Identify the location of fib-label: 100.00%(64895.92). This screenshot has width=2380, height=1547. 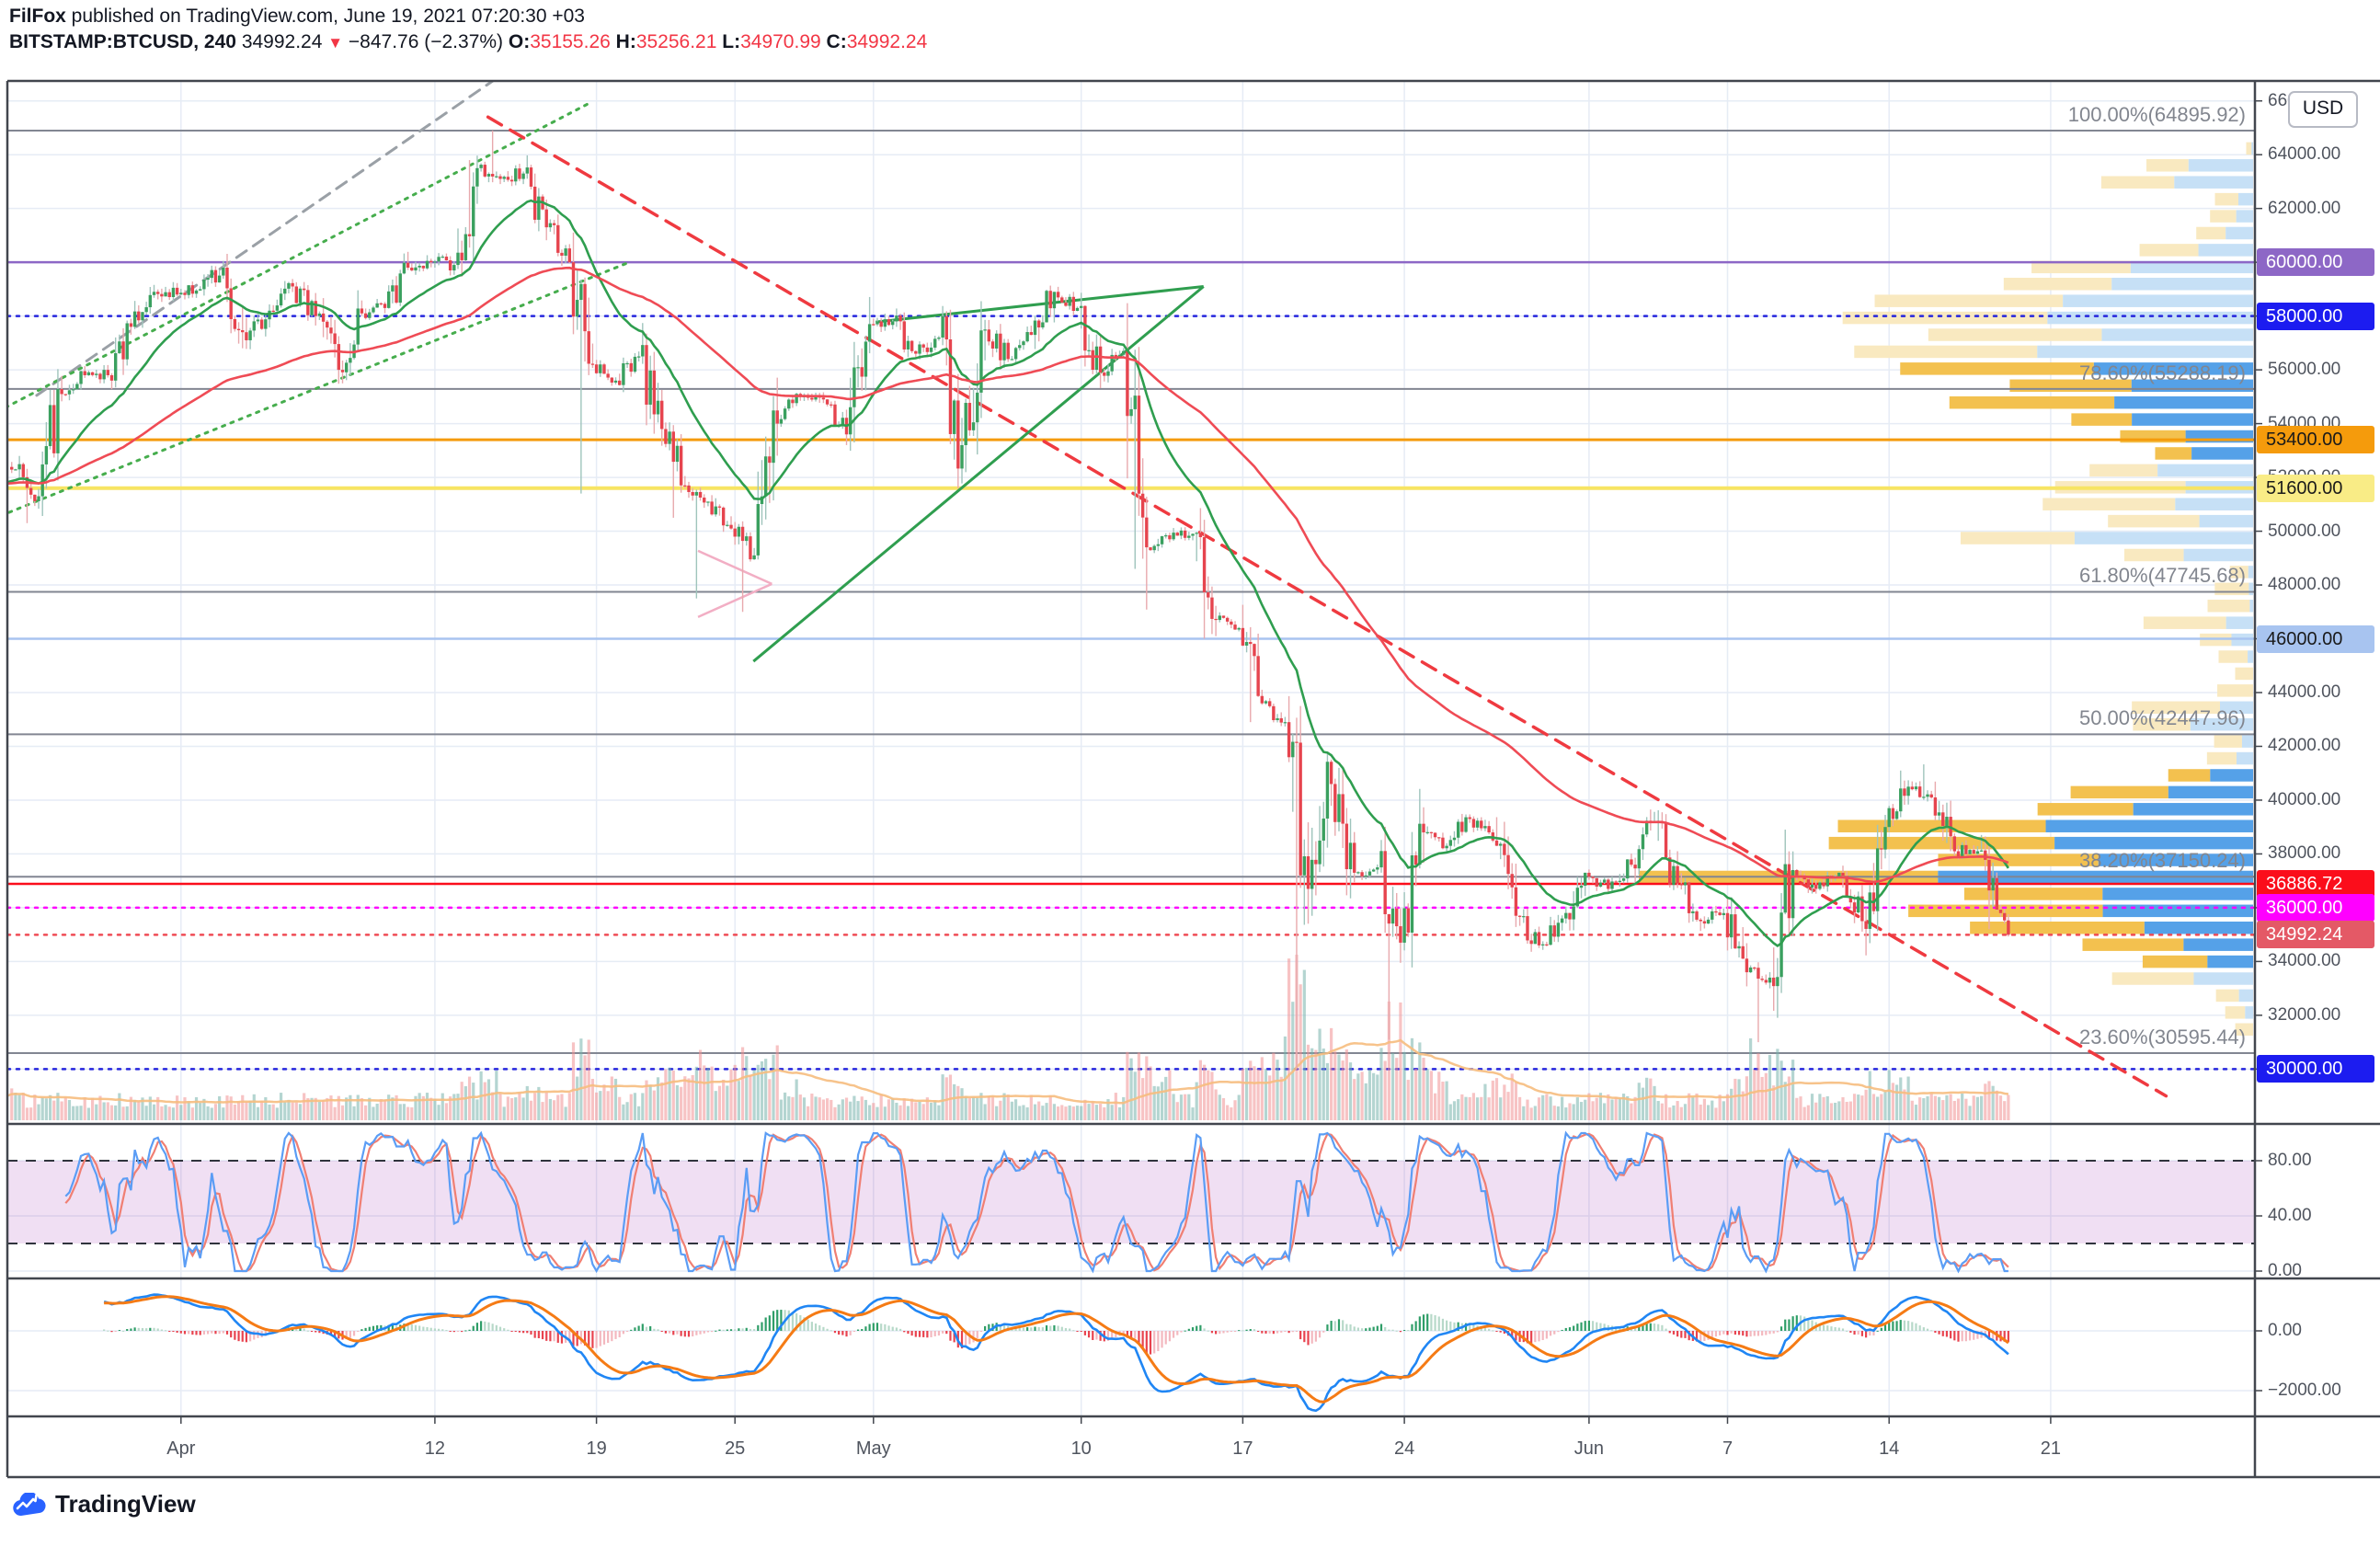
(2156, 114).